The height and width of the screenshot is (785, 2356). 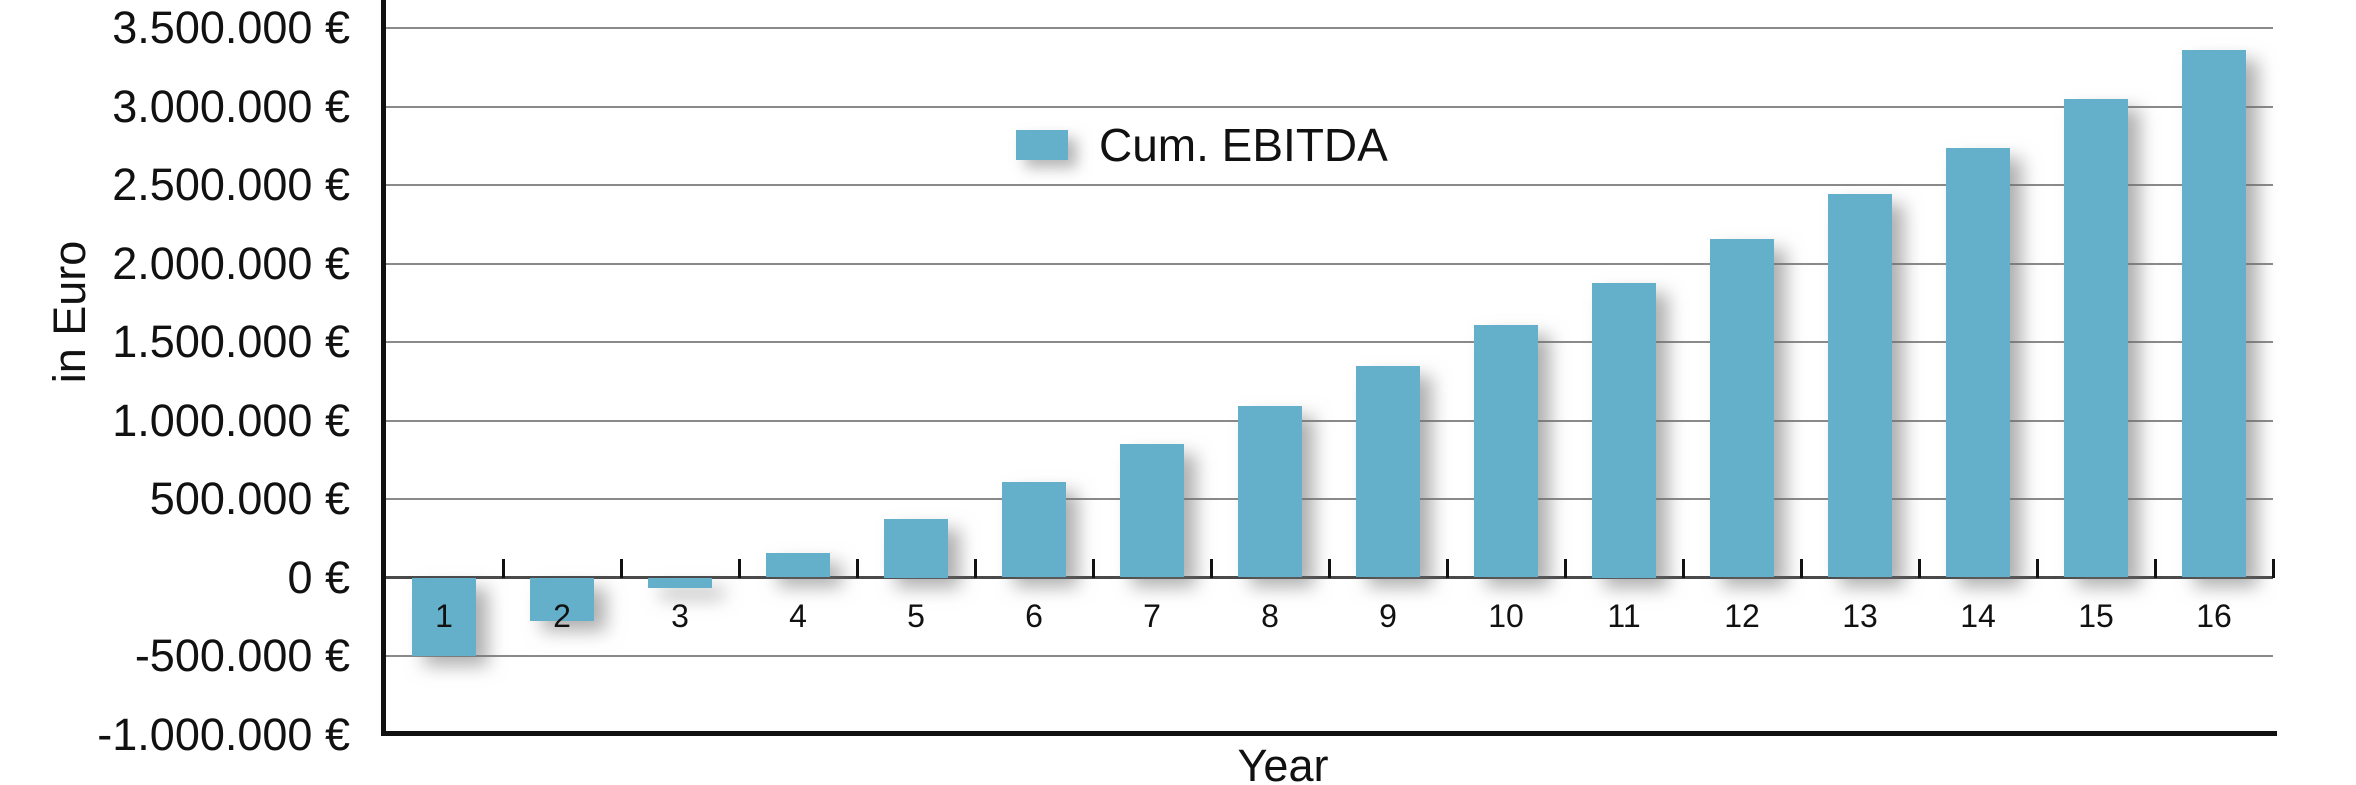 What do you see at coordinates (2096, 616) in the screenshot?
I see `x-category-label-15: 15` at bounding box center [2096, 616].